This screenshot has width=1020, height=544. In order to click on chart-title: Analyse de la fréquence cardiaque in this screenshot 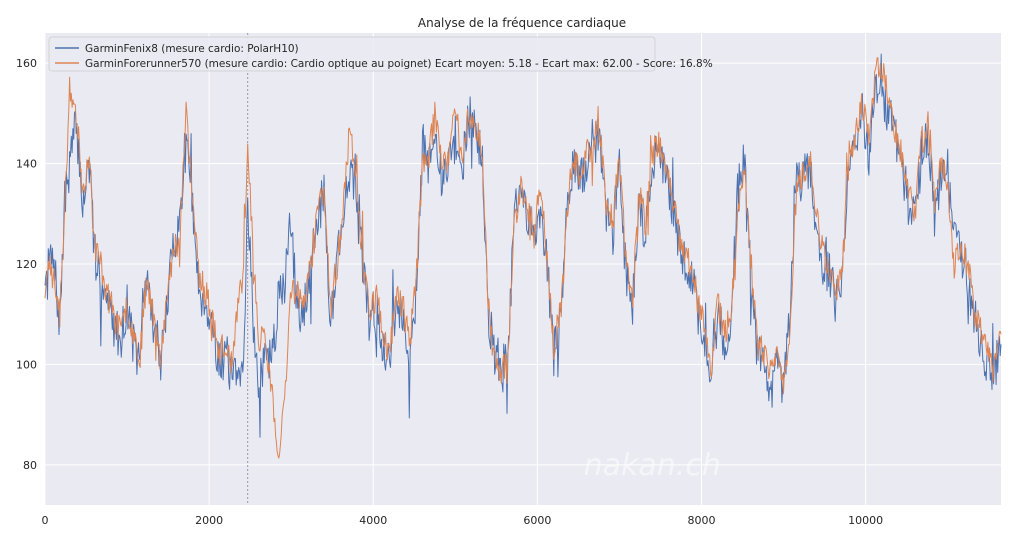, I will do `click(522, 23)`.